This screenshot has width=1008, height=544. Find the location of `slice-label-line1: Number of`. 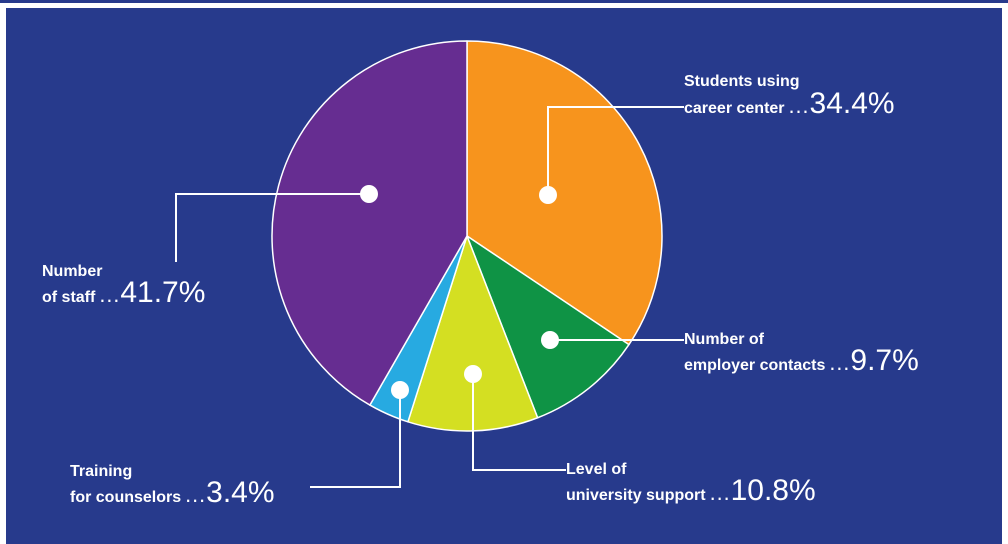

slice-label-line1: Number of is located at coordinates (724, 339).